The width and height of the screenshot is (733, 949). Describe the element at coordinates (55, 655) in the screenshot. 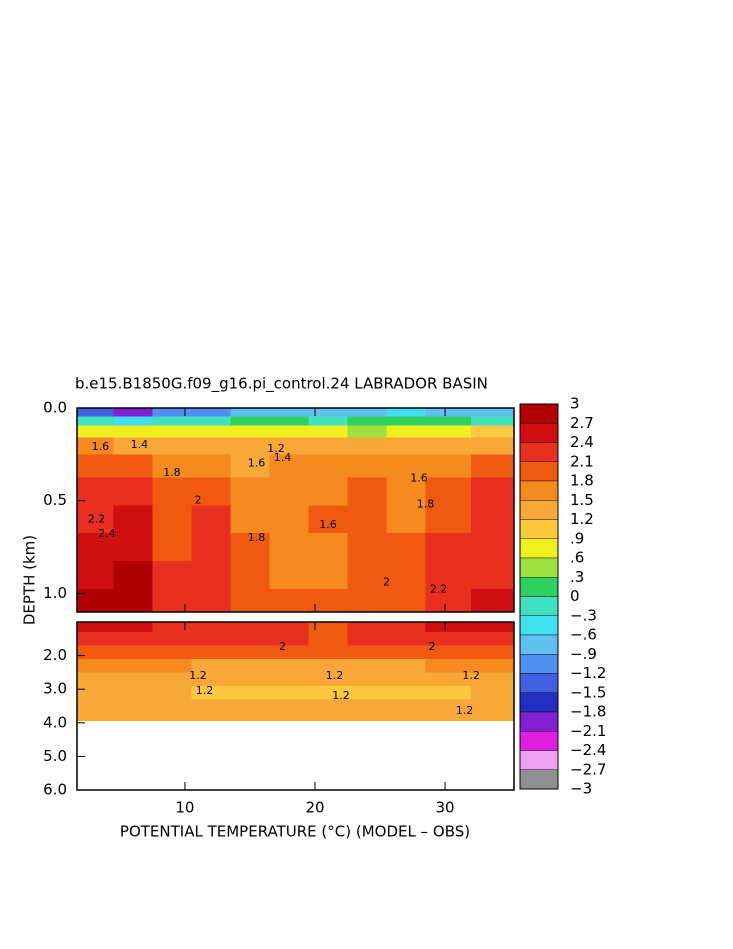

I see `y-tick-label: 2.0` at that location.